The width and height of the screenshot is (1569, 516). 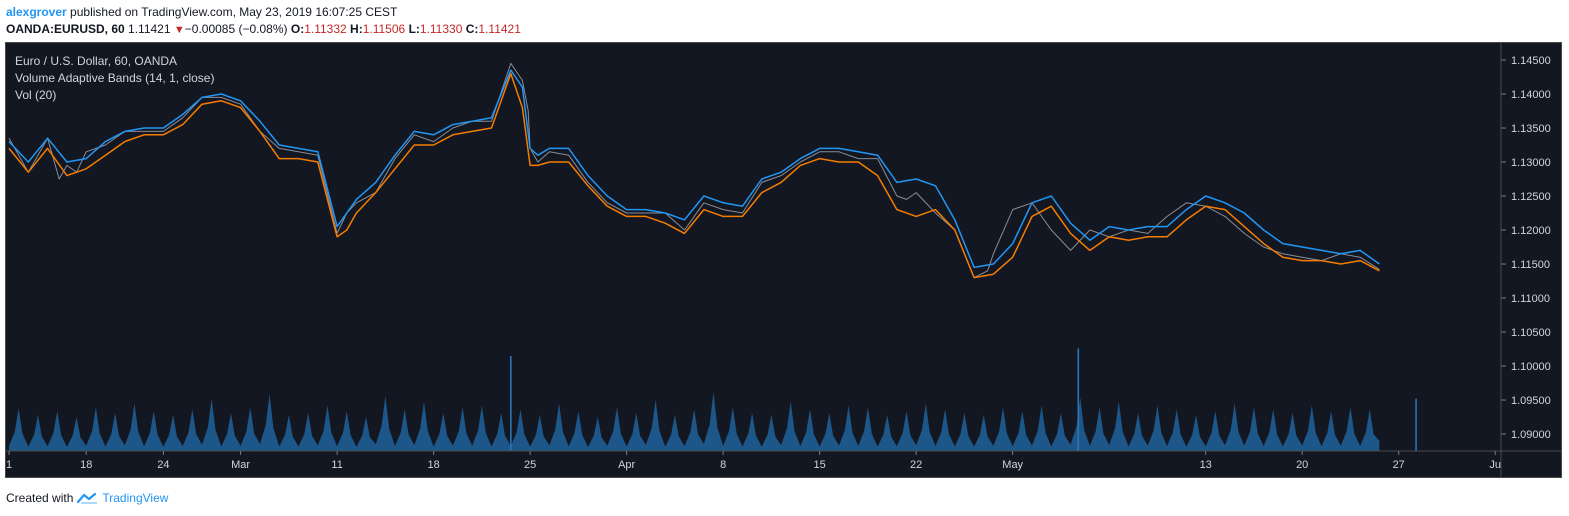 I want to click on x-tick-label: 25, so click(x=530, y=465).